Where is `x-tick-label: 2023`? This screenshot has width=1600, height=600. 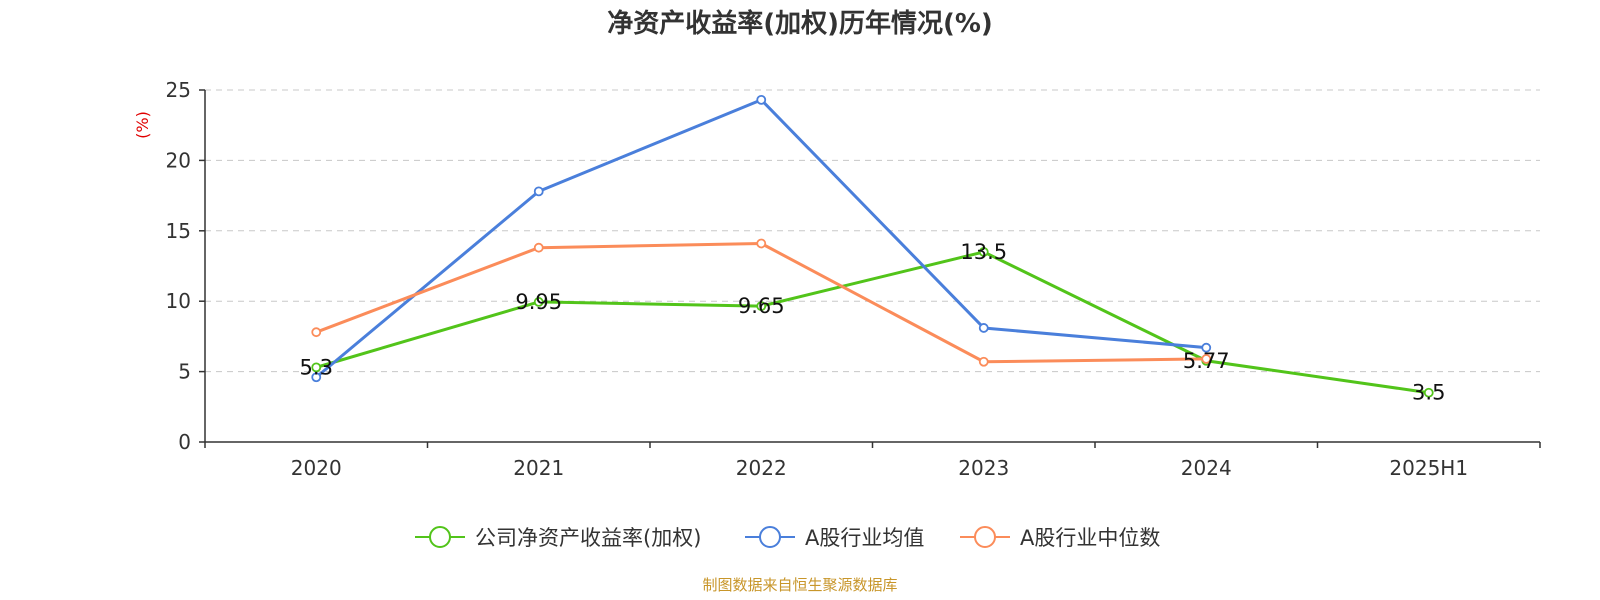 x-tick-label: 2023 is located at coordinates (983, 468).